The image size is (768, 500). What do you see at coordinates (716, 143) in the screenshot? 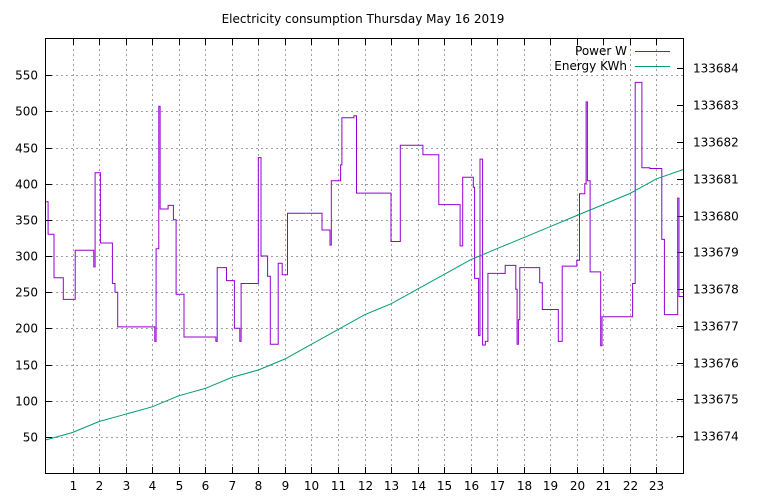
I see `y2-tick-label: 133682` at bounding box center [716, 143].